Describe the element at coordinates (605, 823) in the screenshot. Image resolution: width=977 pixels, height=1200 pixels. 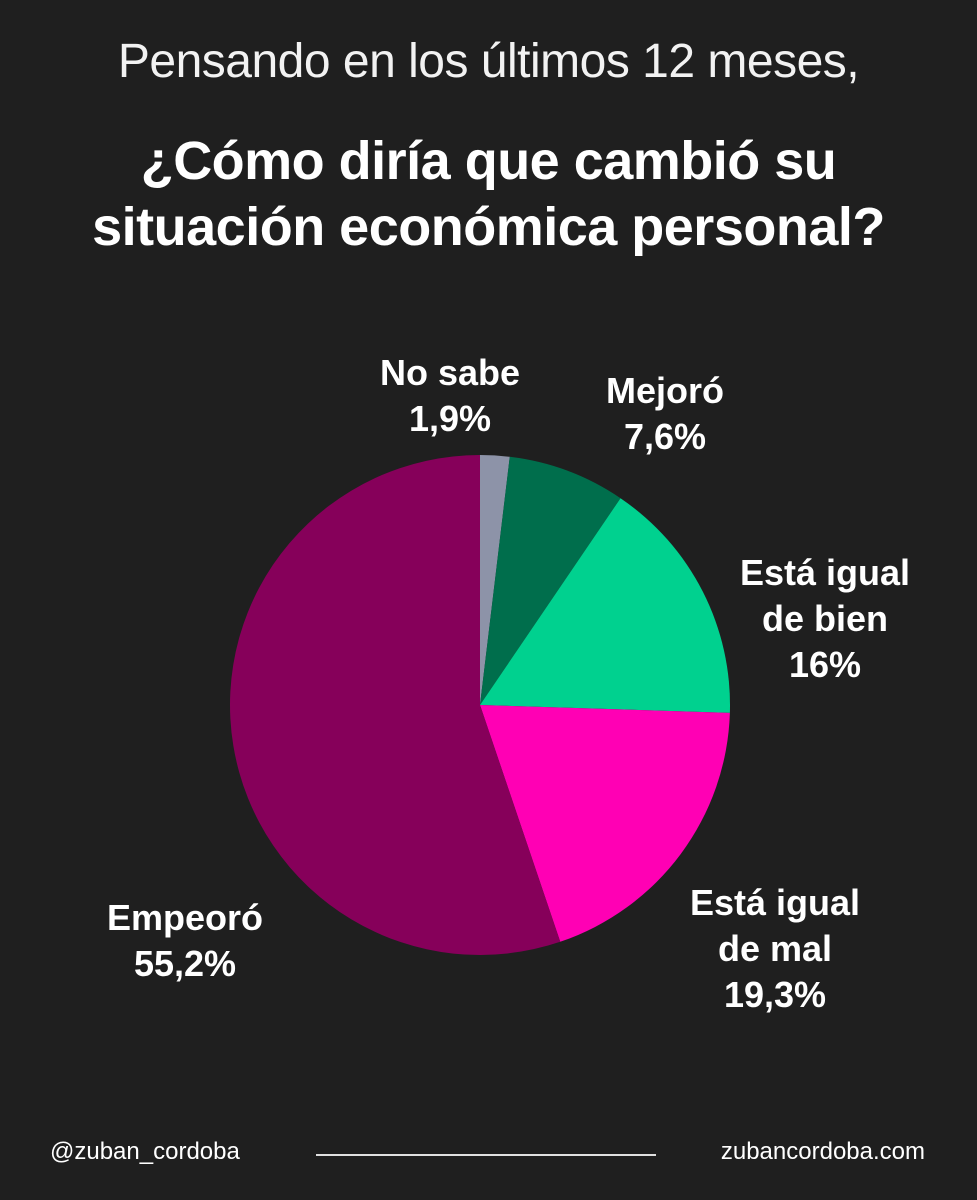
I see `pie-slice-esta-igual-de-mal` at that location.